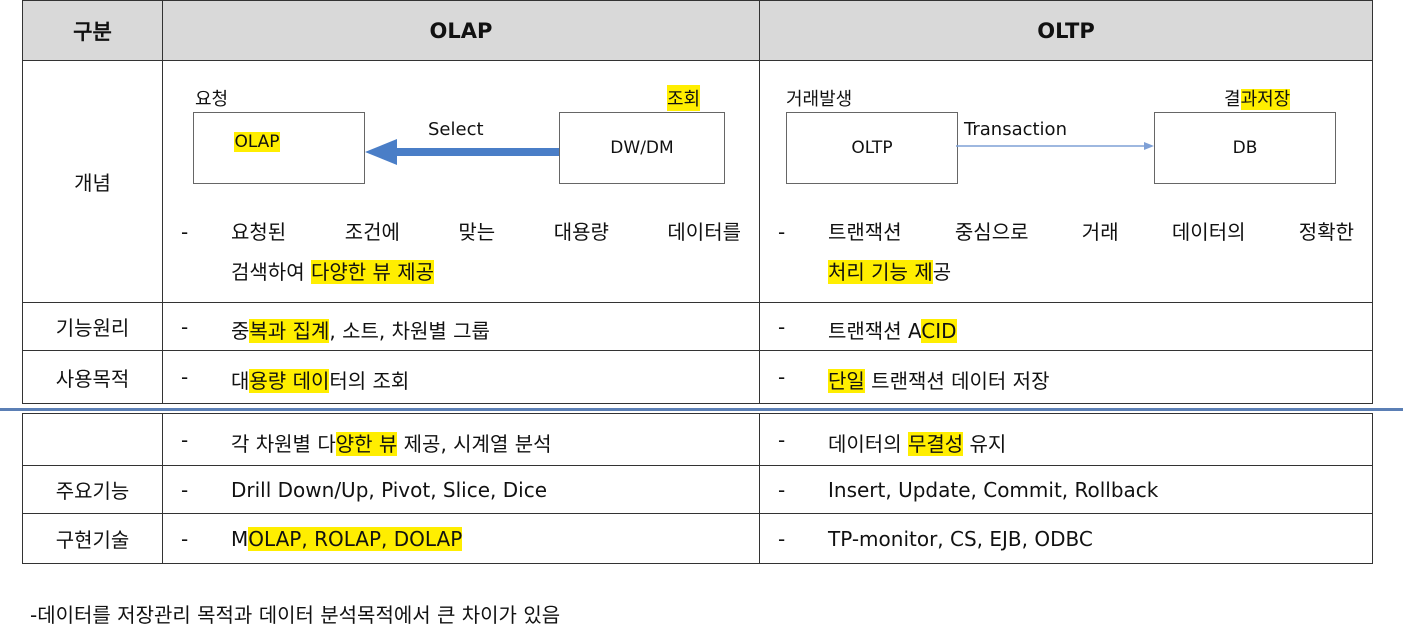 Image resolution: width=1403 pixels, height=643 pixels. I want to click on oltp-extra-hl: 무결성, so click(935, 444).